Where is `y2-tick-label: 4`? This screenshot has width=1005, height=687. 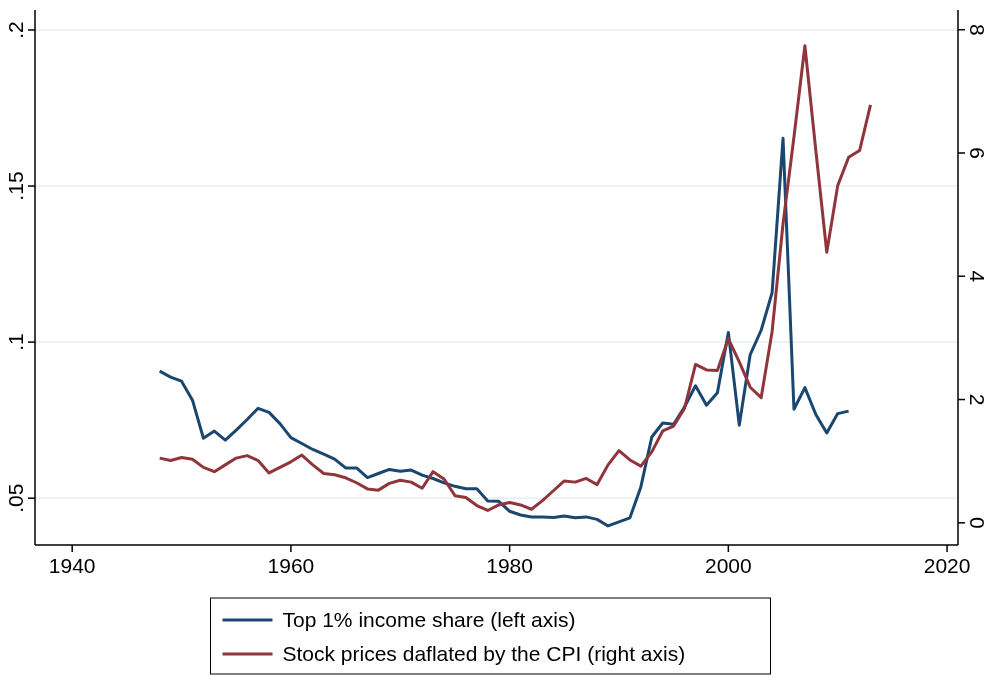
y2-tick-label: 4 is located at coordinates (977, 276).